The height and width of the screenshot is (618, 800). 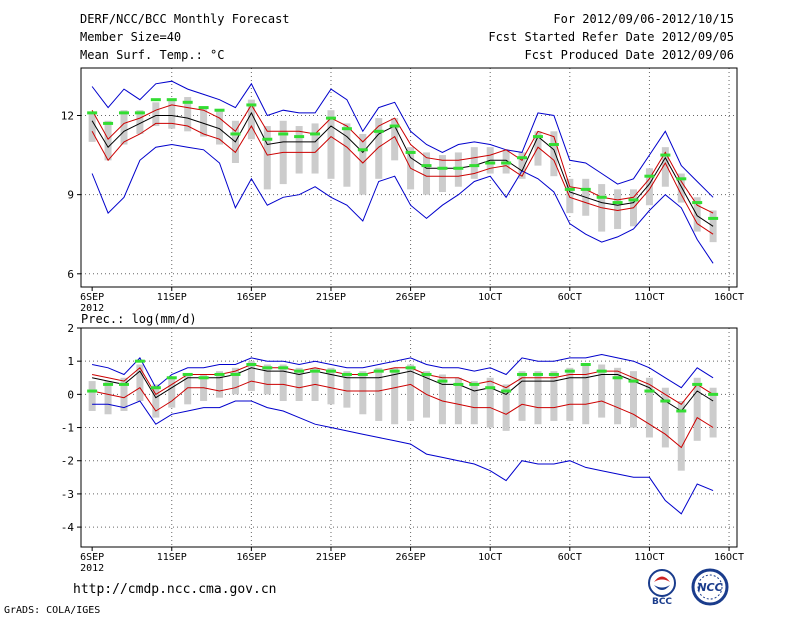 What do you see at coordinates (67, 115) in the screenshot?
I see `y-tick-label: 12` at bounding box center [67, 115].